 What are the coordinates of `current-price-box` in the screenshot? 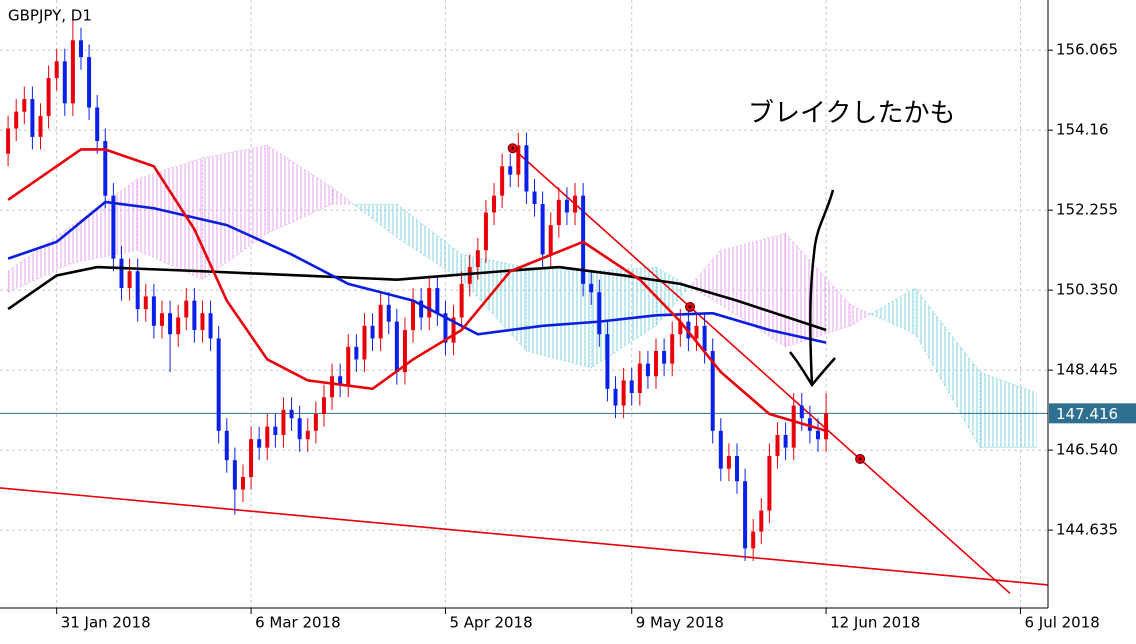 It's located at (1092, 413).